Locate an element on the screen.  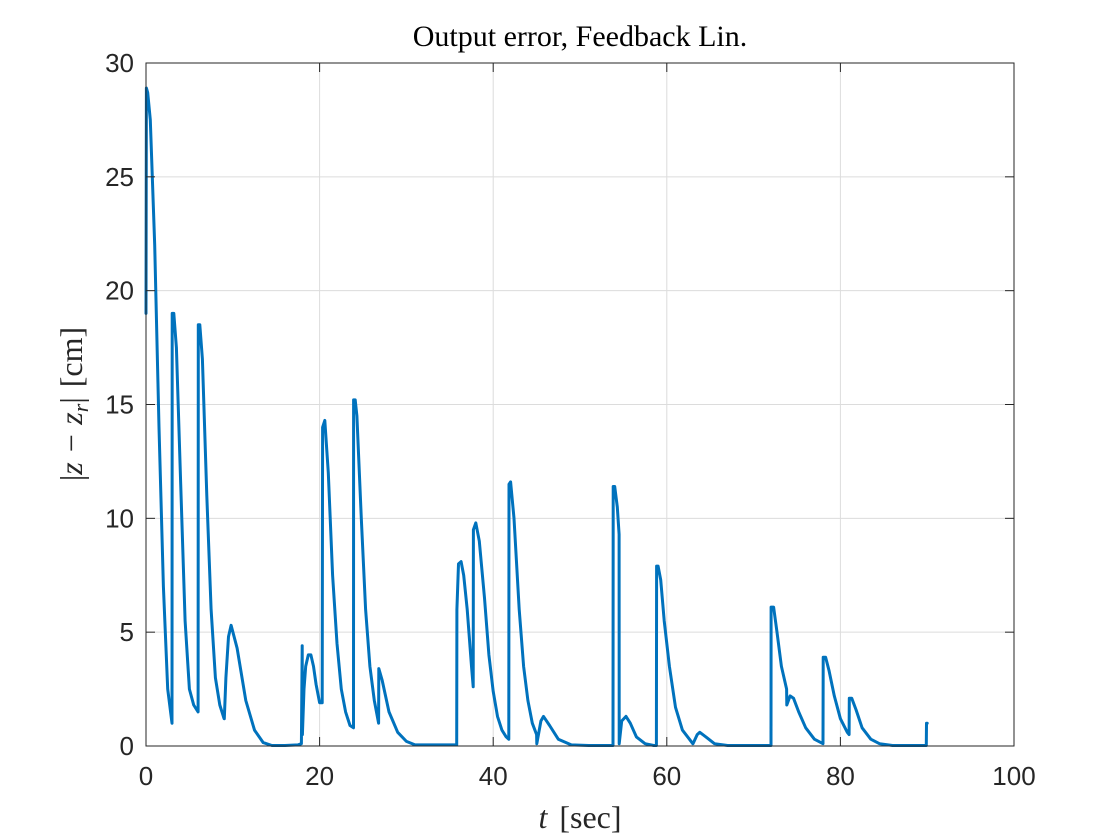
y-axis-label: |z − zr|[cm] is located at coordinates (73, 404).